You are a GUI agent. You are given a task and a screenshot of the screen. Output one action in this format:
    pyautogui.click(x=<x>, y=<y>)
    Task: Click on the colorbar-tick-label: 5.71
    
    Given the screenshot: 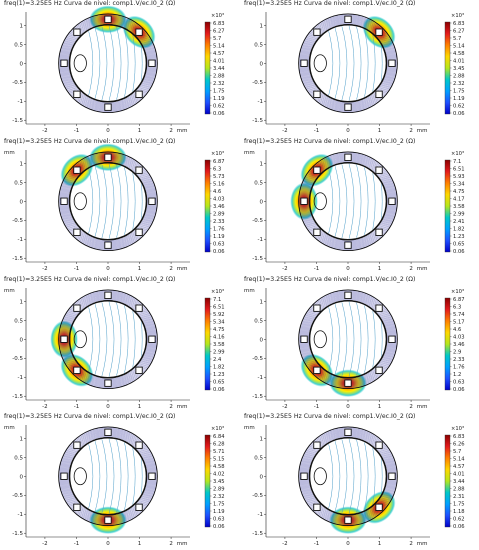 What is the action you would take?
    pyautogui.click(x=219, y=452)
    